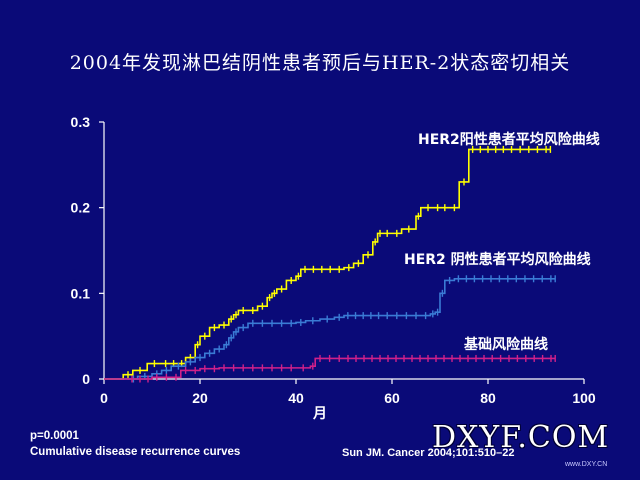 The height and width of the screenshot is (480, 640). What do you see at coordinates (81, 293) in the screenshot?
I see `y-tick-label: 0.1` at bounding box center [81, 293].